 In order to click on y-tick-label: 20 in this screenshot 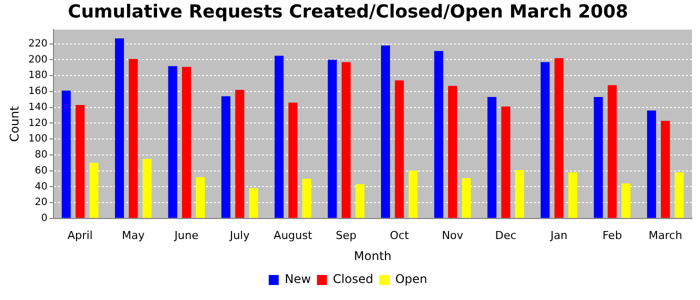, I will do `click(41, 202)`.